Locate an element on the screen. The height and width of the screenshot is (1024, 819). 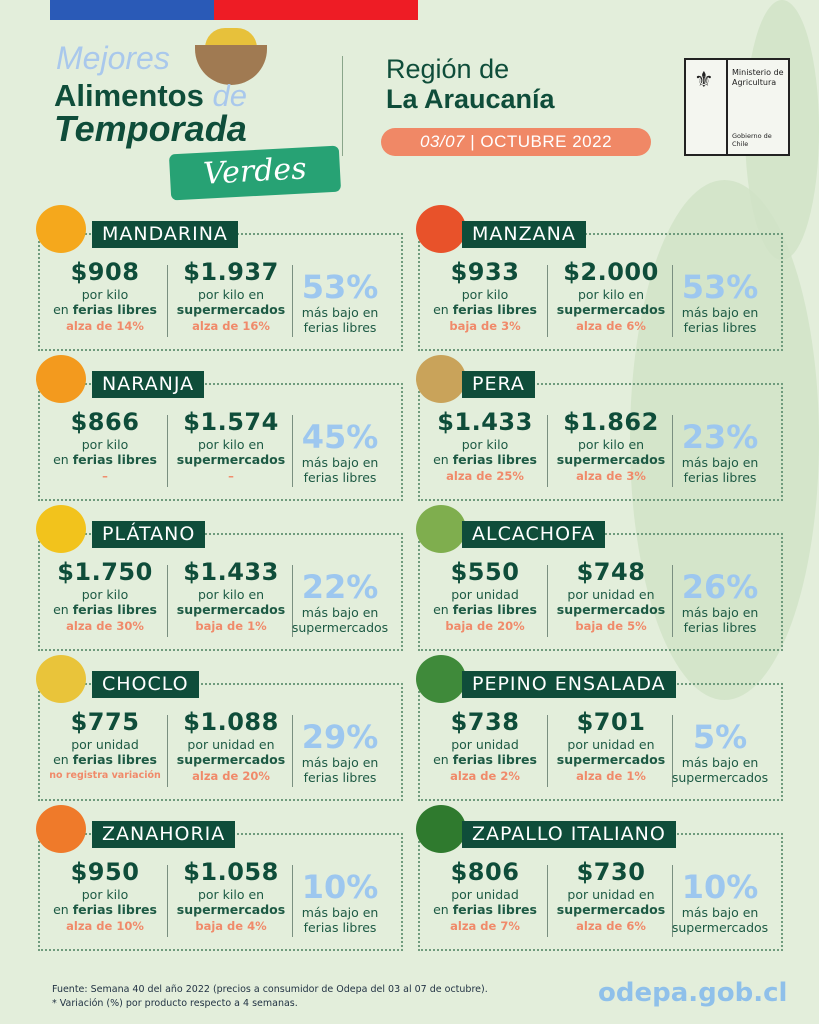
feria-price: $1.750 is located at coordinates (105, 572).